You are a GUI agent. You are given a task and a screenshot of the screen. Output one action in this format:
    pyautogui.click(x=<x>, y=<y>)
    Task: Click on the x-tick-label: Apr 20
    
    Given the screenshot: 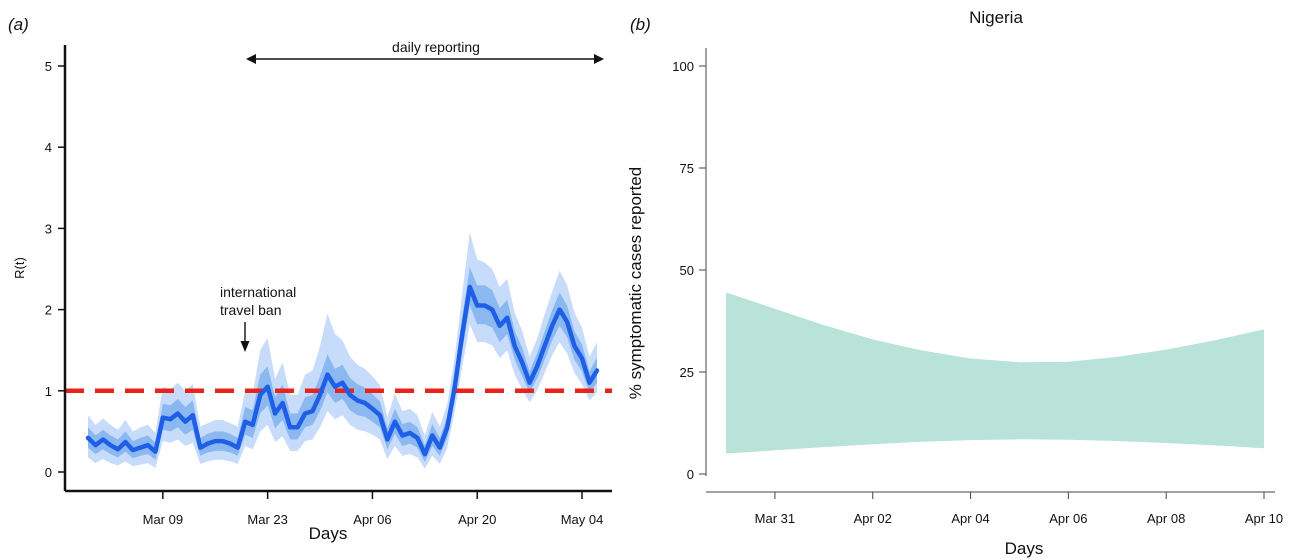 What is the action you would take?
    pyautogui.click(x=477, y=519)
    